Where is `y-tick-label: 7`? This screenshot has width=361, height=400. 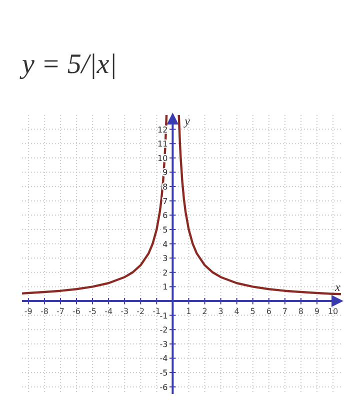
y-tick-label: 7 is located at coordinates (165, 201).